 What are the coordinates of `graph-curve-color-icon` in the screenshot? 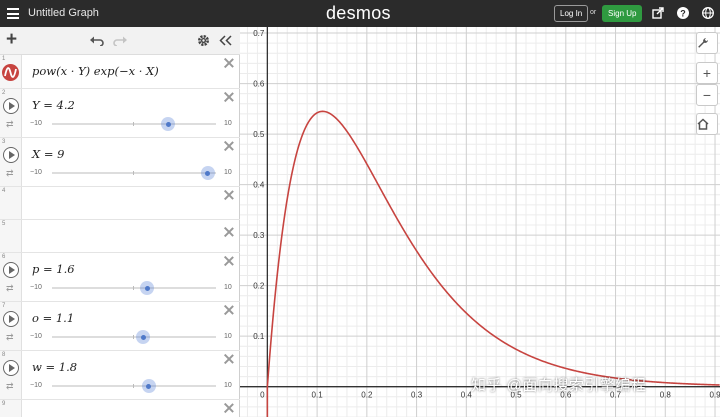 It's located at (10, 72).